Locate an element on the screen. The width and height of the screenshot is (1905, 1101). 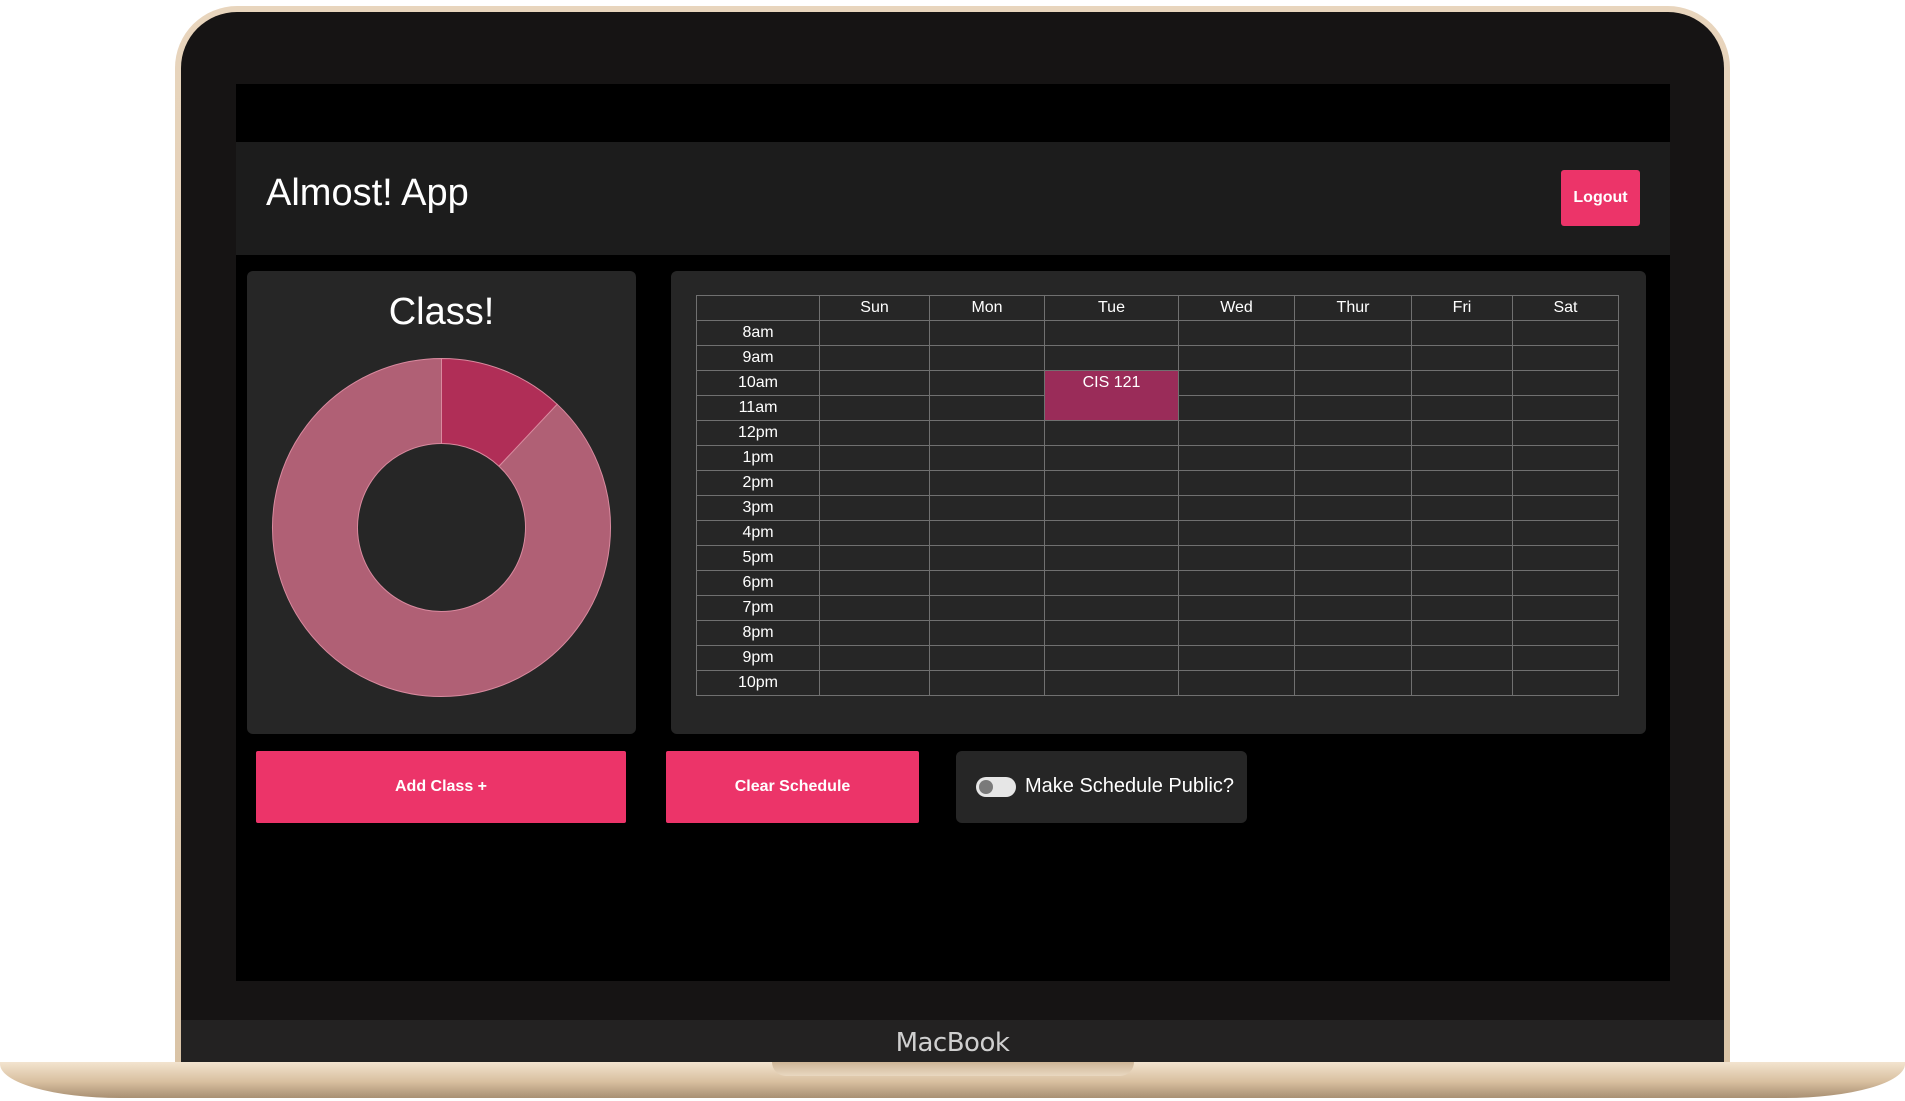
toggle-switch is located at coordinates (996, 787).